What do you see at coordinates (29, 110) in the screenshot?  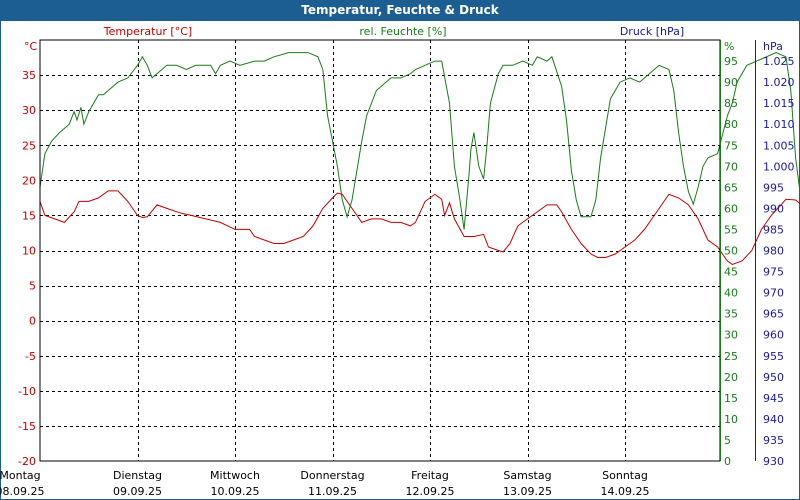 I see `temperature-tick-label: 30` at bounding box center [29, 110].